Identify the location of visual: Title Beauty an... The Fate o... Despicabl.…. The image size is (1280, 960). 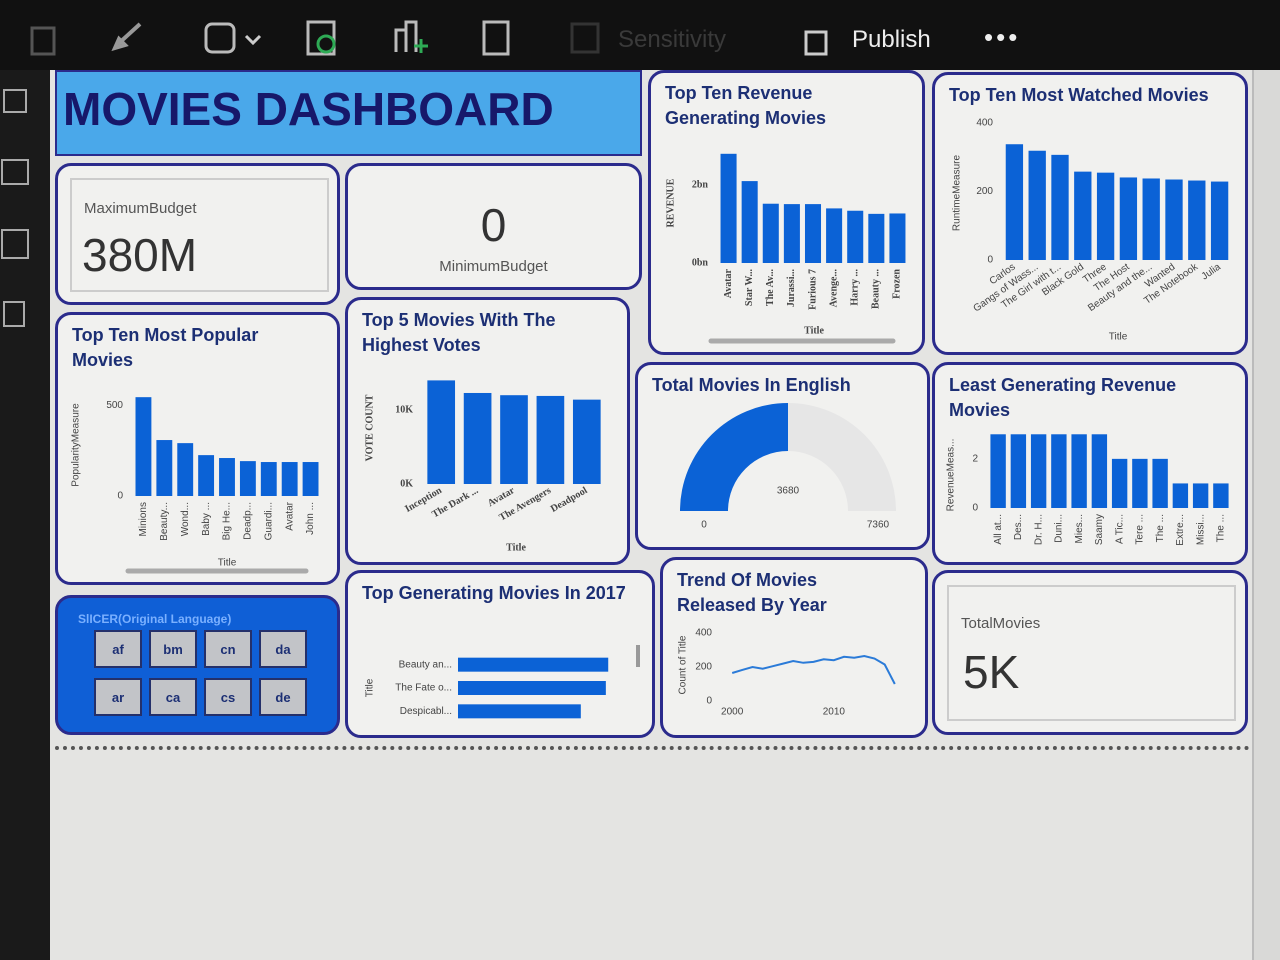
(502, 682).